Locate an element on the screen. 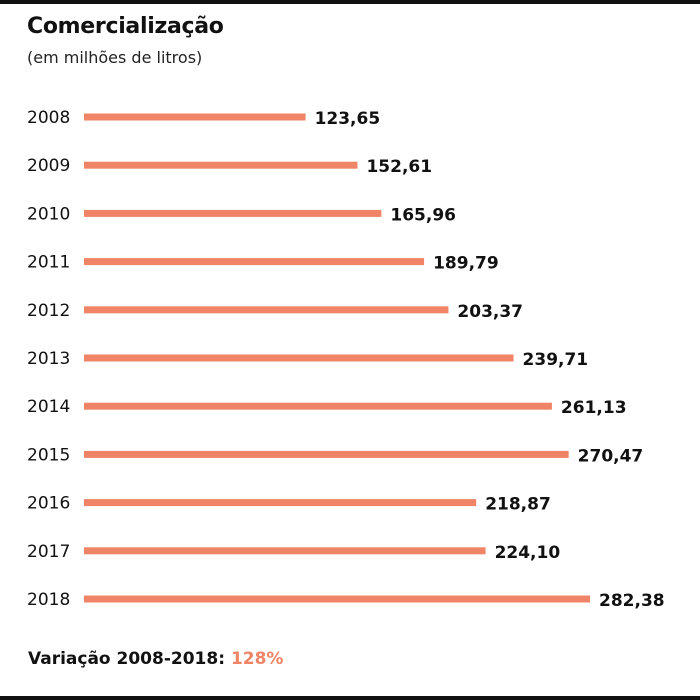 This screenshot has width=700, height=700. bar-2008 is located at coordinates (195, 117).